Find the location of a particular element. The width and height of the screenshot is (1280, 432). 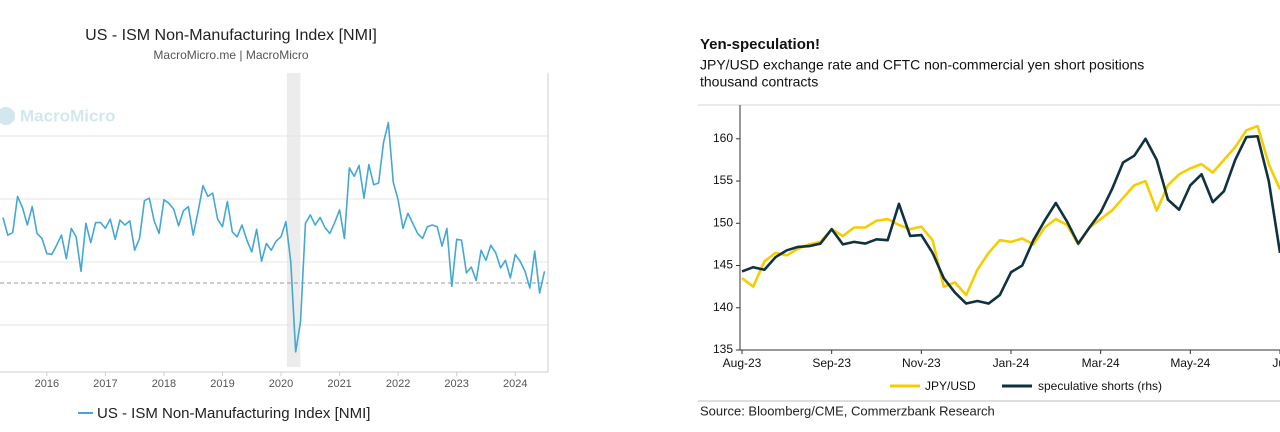

x-tick-label: 2019 is located at coordinates (222, 384).